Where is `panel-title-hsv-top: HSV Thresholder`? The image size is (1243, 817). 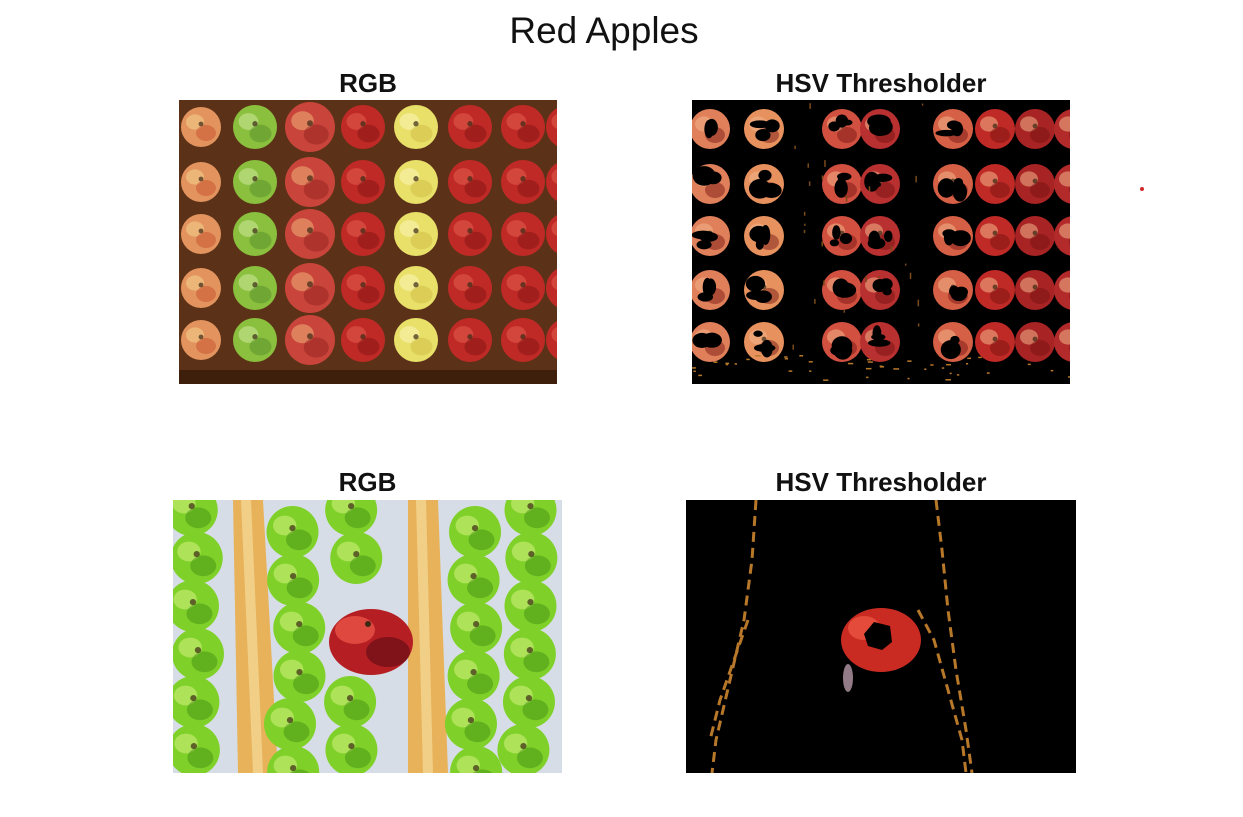 panel-title-hsv-top: HSV Thresholder is located at coordinates (881, 83).